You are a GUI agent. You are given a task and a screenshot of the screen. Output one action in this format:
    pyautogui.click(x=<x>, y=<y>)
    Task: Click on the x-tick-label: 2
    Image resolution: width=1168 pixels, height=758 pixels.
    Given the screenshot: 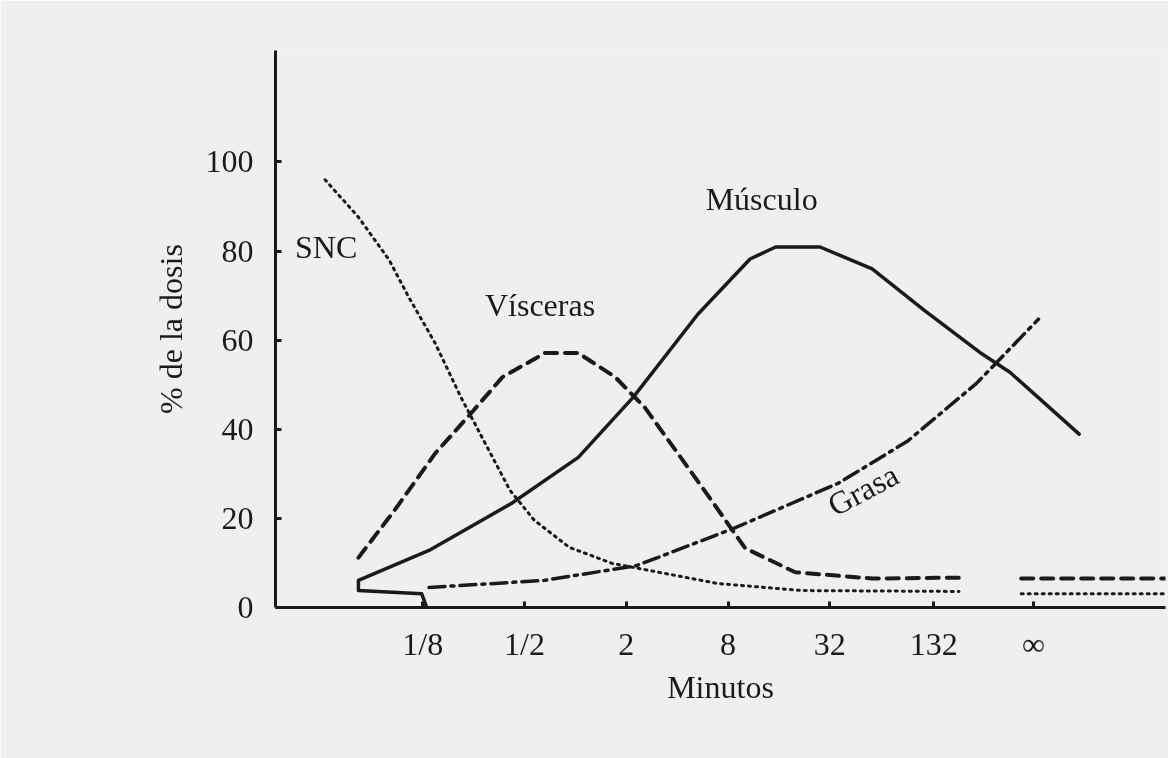 What is the action you would take?
    pyautogui.click(x=626, y=643)
    